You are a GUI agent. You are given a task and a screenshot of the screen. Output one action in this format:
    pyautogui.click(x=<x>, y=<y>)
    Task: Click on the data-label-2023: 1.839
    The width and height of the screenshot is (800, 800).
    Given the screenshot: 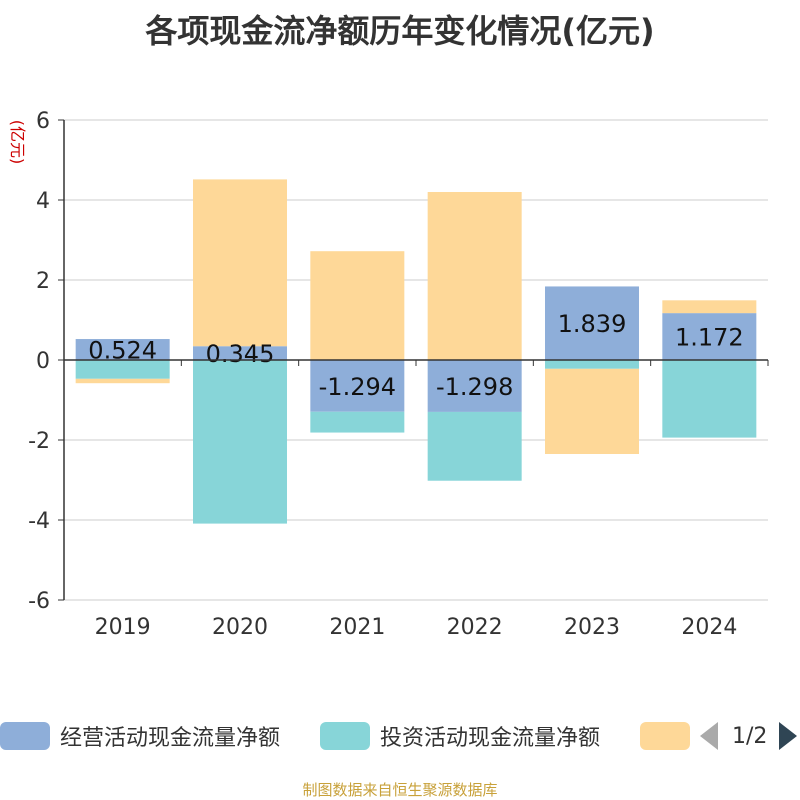 What is the action you would take?
    pyautogui.click(x=592, y=324)
    